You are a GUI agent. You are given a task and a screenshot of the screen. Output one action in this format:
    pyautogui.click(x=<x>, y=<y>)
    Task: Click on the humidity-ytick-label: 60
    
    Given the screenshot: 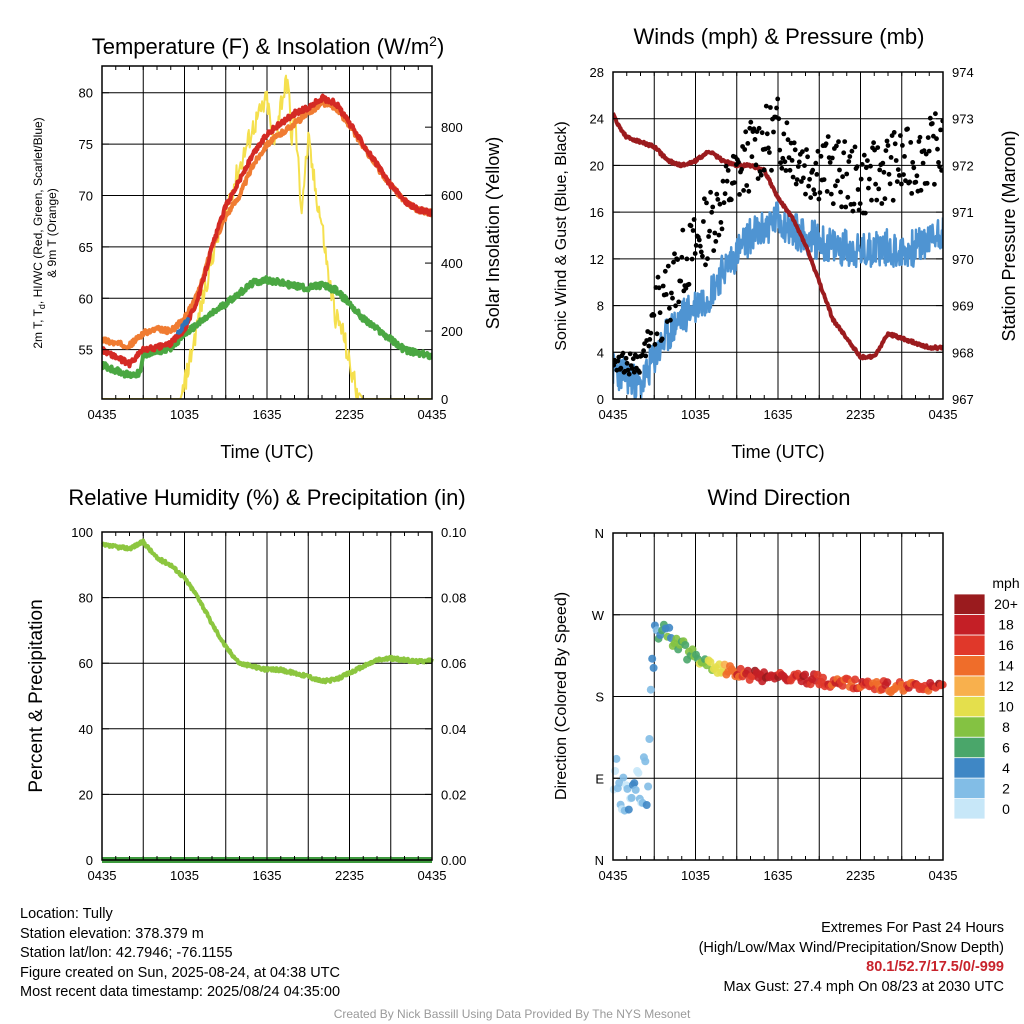 What is the action you would take?
    pyautogui.click(x=86, y=663)
    